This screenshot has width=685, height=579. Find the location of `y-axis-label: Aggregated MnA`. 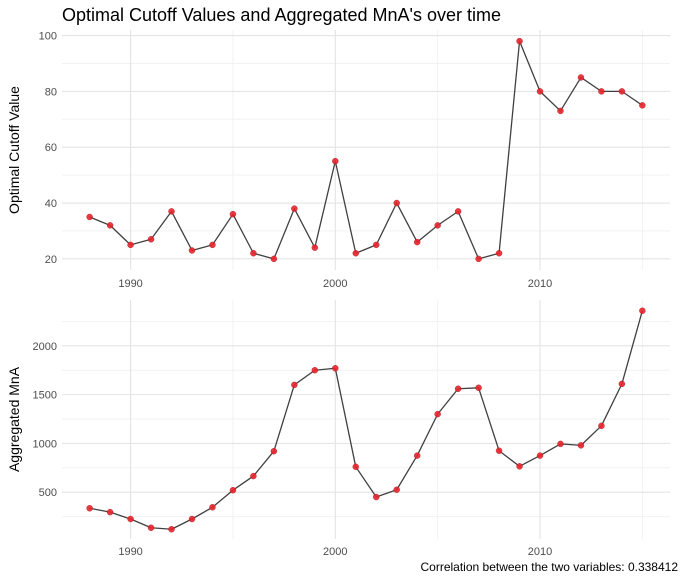

y-axis-label: Aggregated MnA is located at coordinates (14, 419).